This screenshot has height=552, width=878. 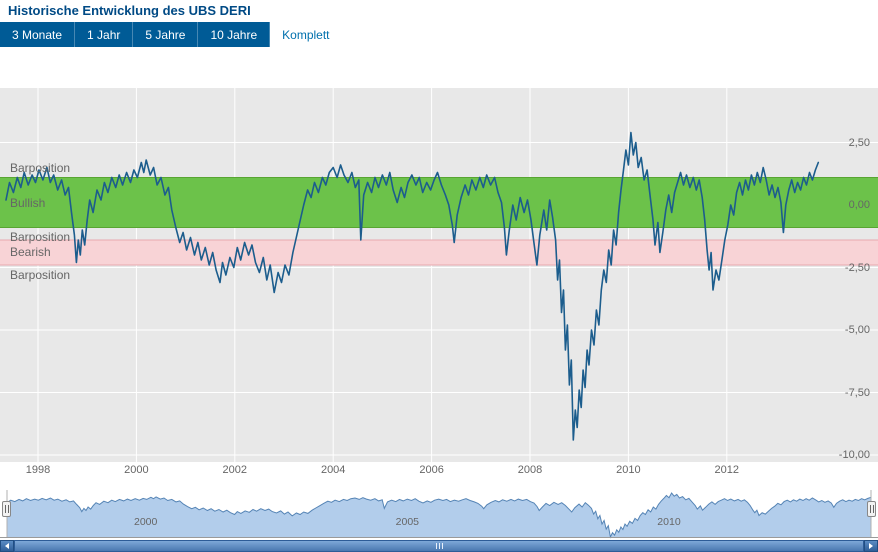 I want to click on x-axis-label: 2012, so click(x=727, y=470).